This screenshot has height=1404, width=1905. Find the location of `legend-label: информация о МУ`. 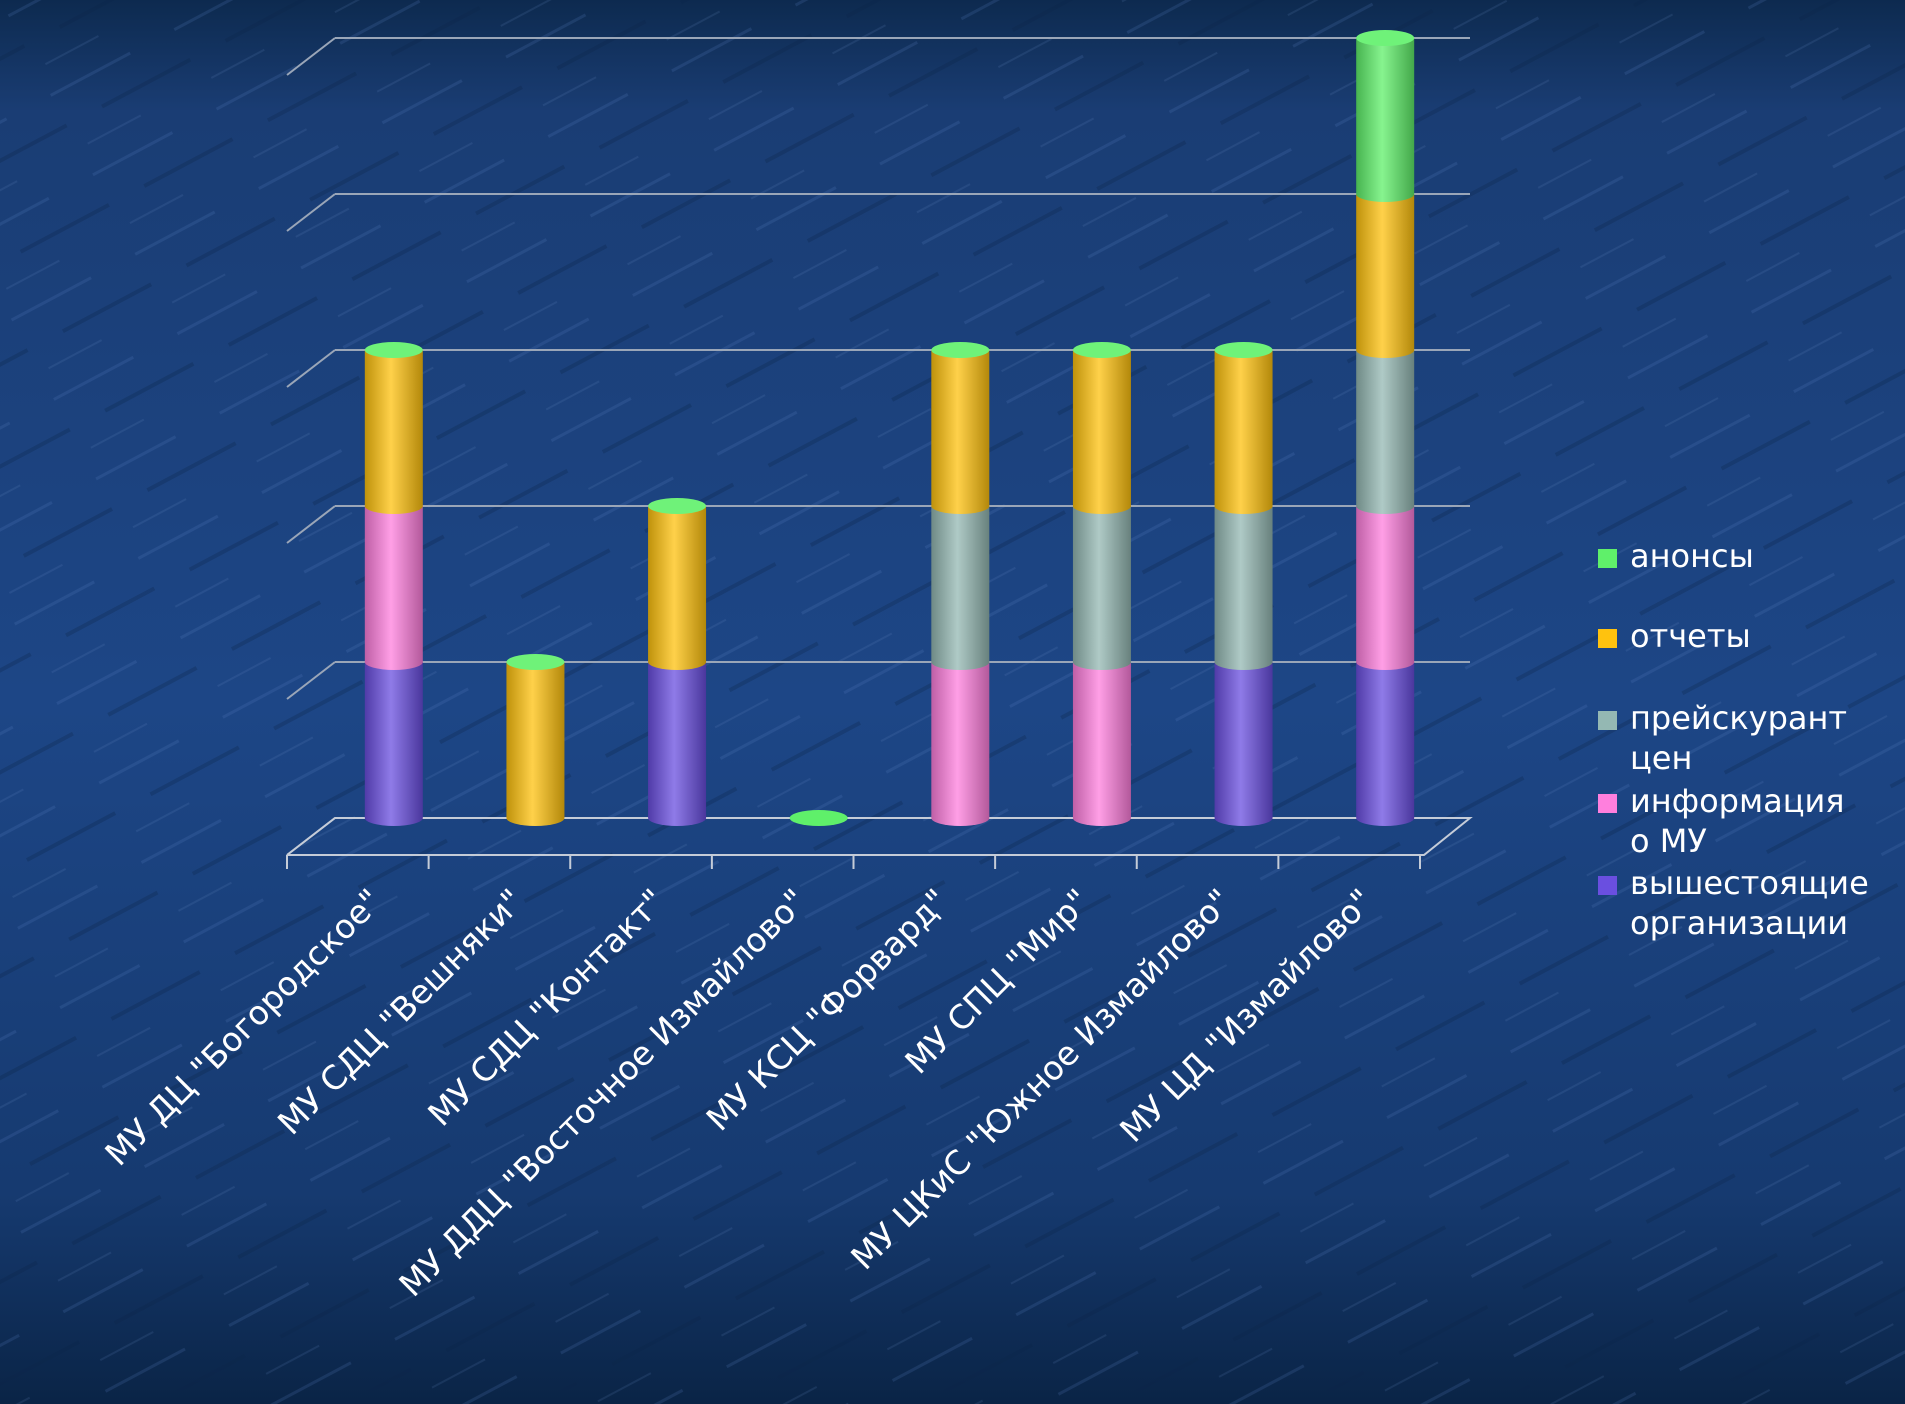

legend-label: информация о МУ is located at coordinates (1737, 821).